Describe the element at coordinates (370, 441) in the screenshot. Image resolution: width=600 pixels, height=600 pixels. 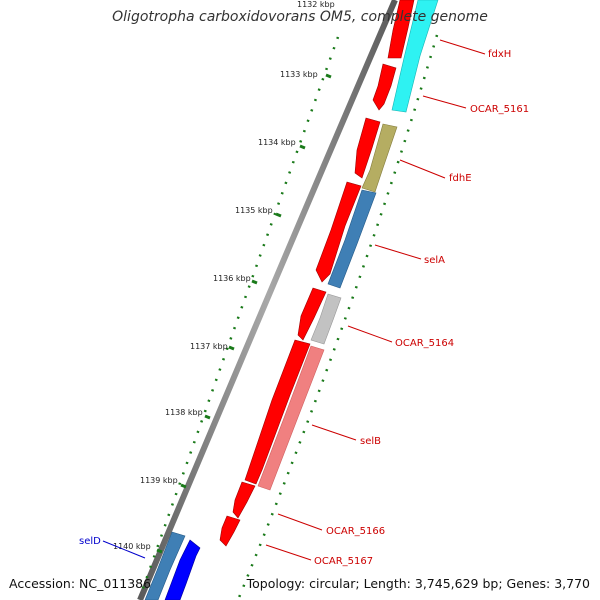
I see `gene-label-selB: selB` at that location.